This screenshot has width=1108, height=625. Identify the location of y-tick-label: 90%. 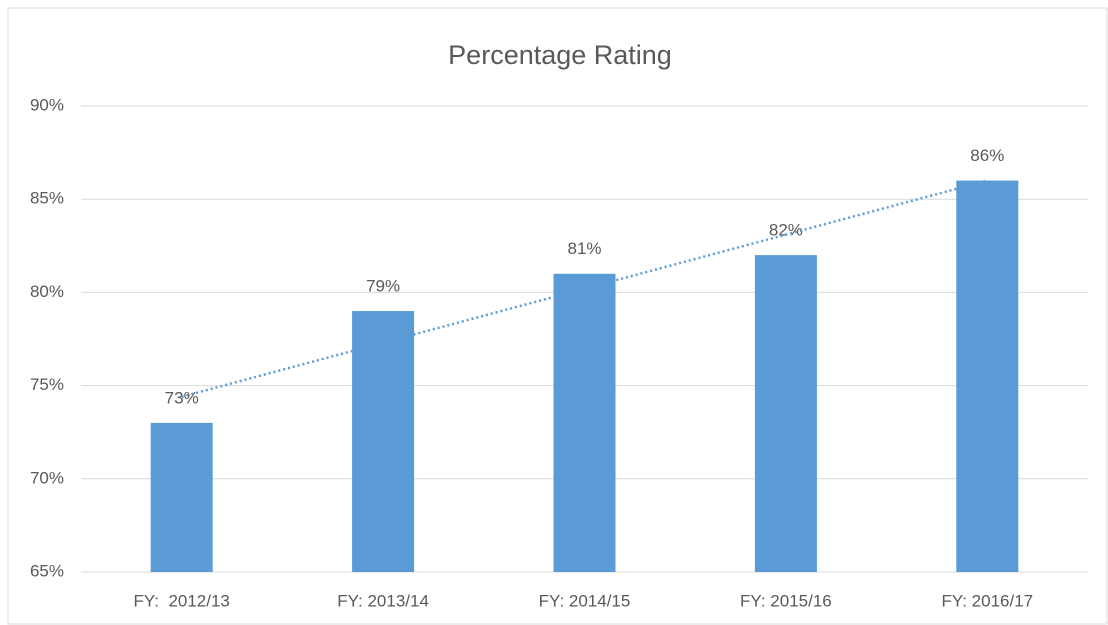
(47, 104).